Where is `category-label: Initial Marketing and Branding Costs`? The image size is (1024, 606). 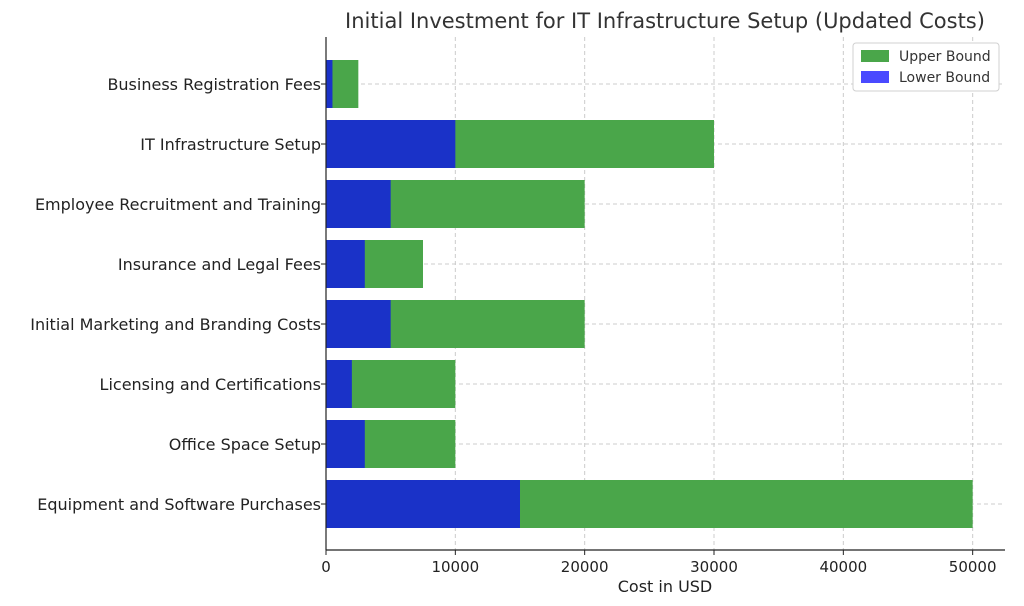 category-label: Initial Marketing and Branding Costs is located at coordinates (175, 324).